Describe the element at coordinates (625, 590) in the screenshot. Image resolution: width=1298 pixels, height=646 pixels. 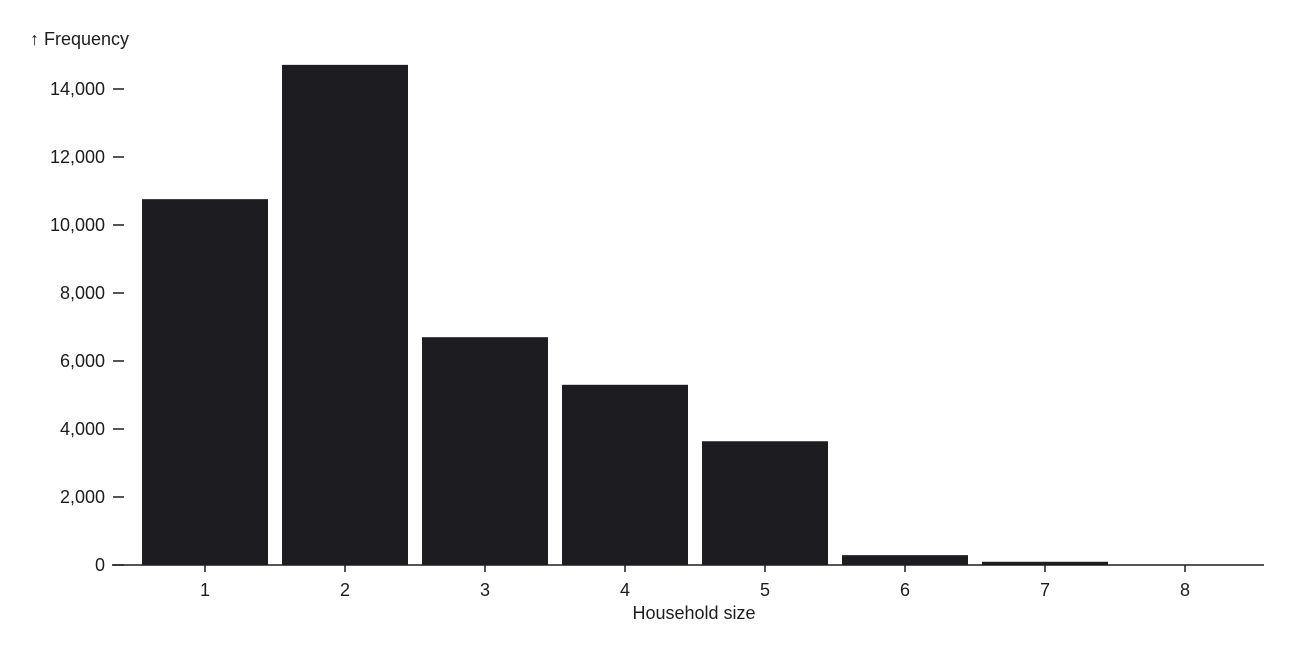
I see `x-tick-label-4: 4` at that location.